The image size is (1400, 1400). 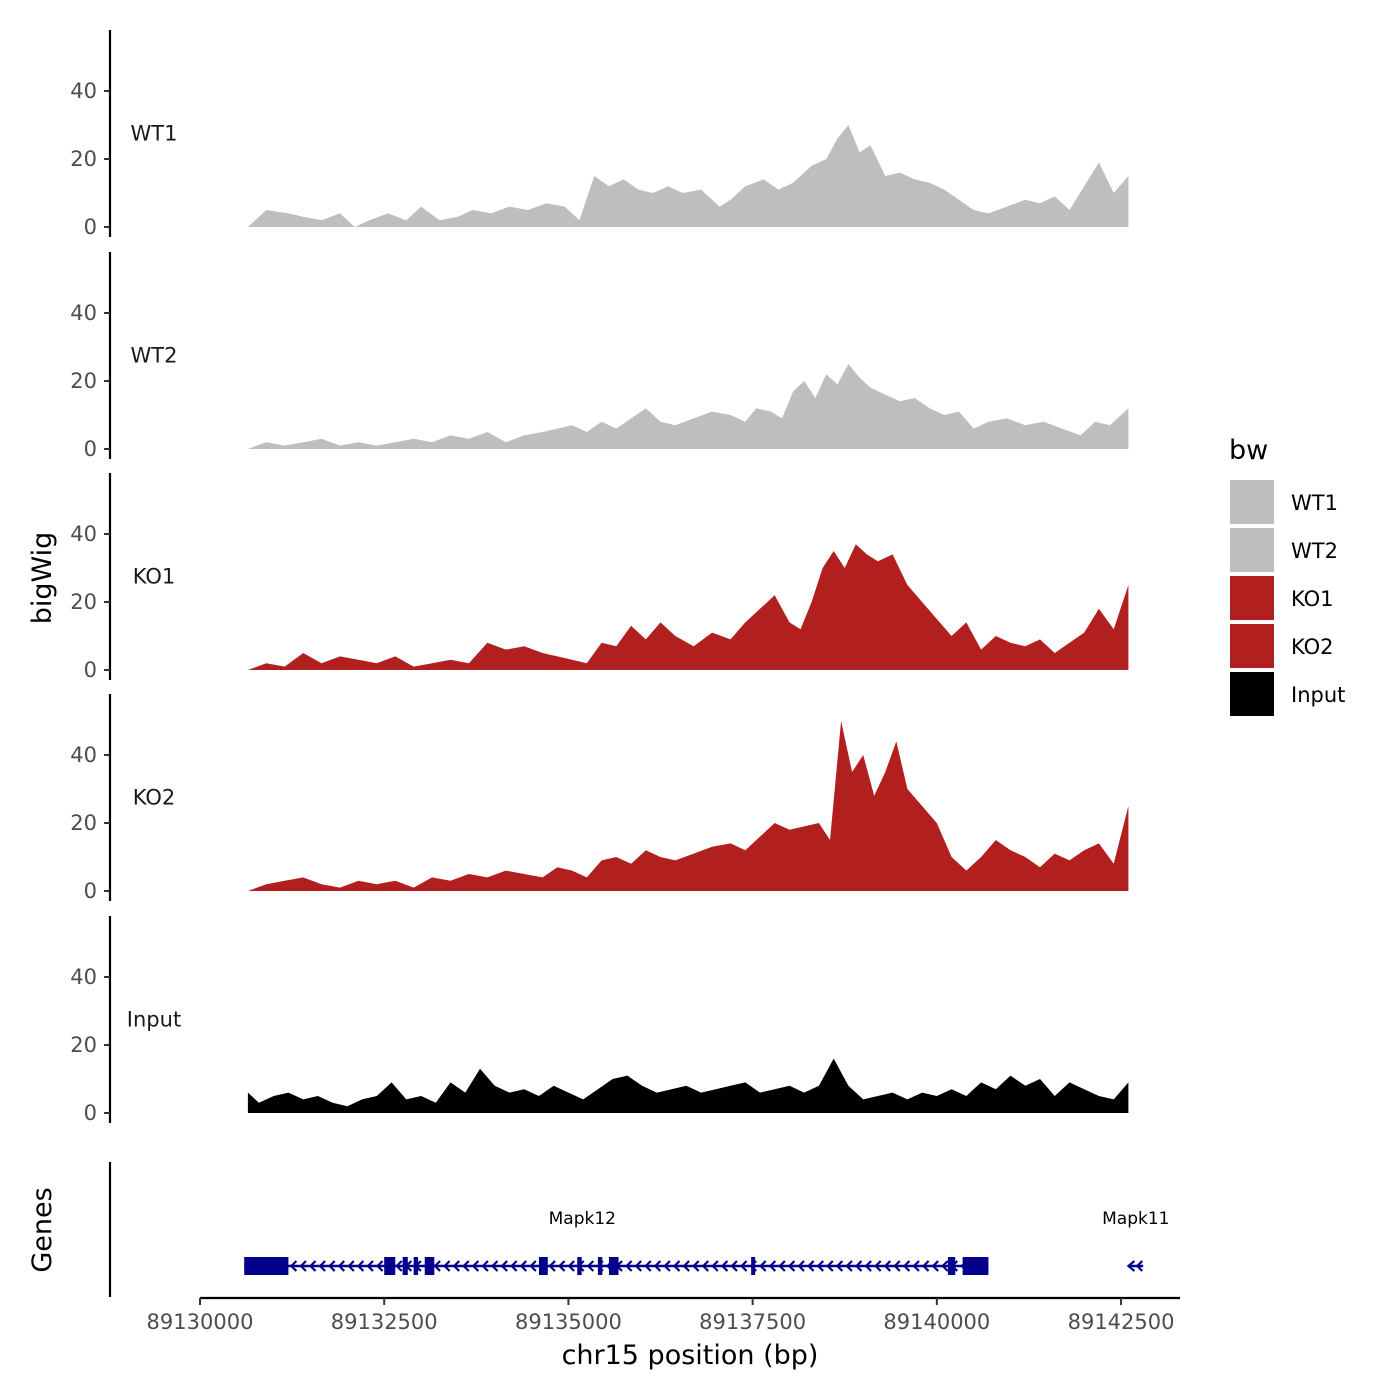 I want to click on legend-title: bw, so click(x=1248, y=450).